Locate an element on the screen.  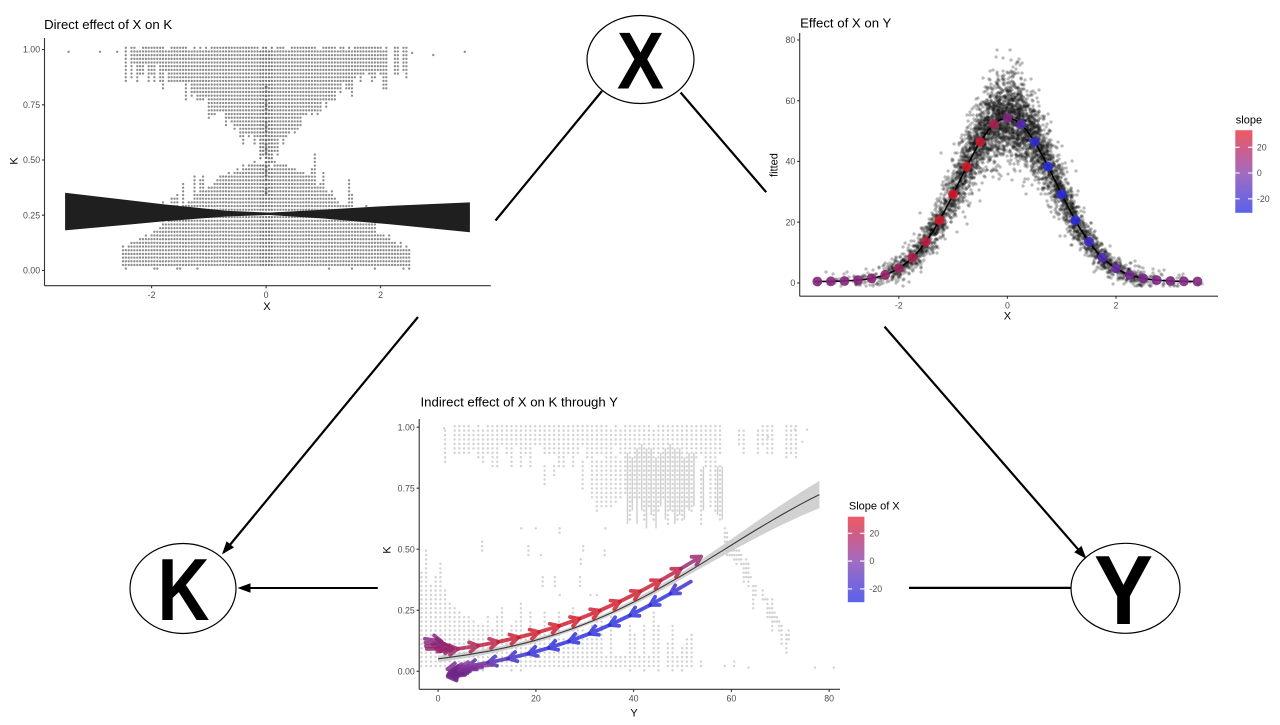
svg-text: Direct effect of X on K is located at coordinates (108, 24).